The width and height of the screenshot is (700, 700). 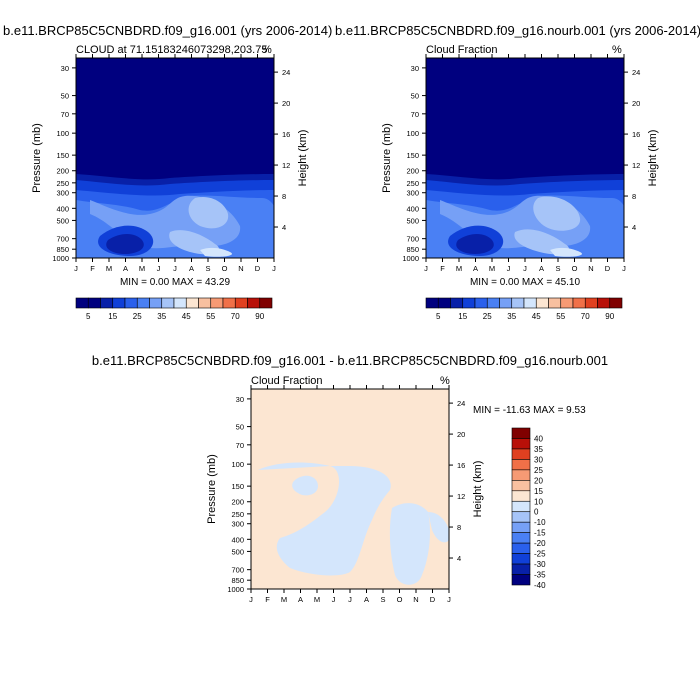 What do you see at coordinates (636, 103) in the screenshot?
I see `y2-tick-label: 20` at bounding box center [636, 103].